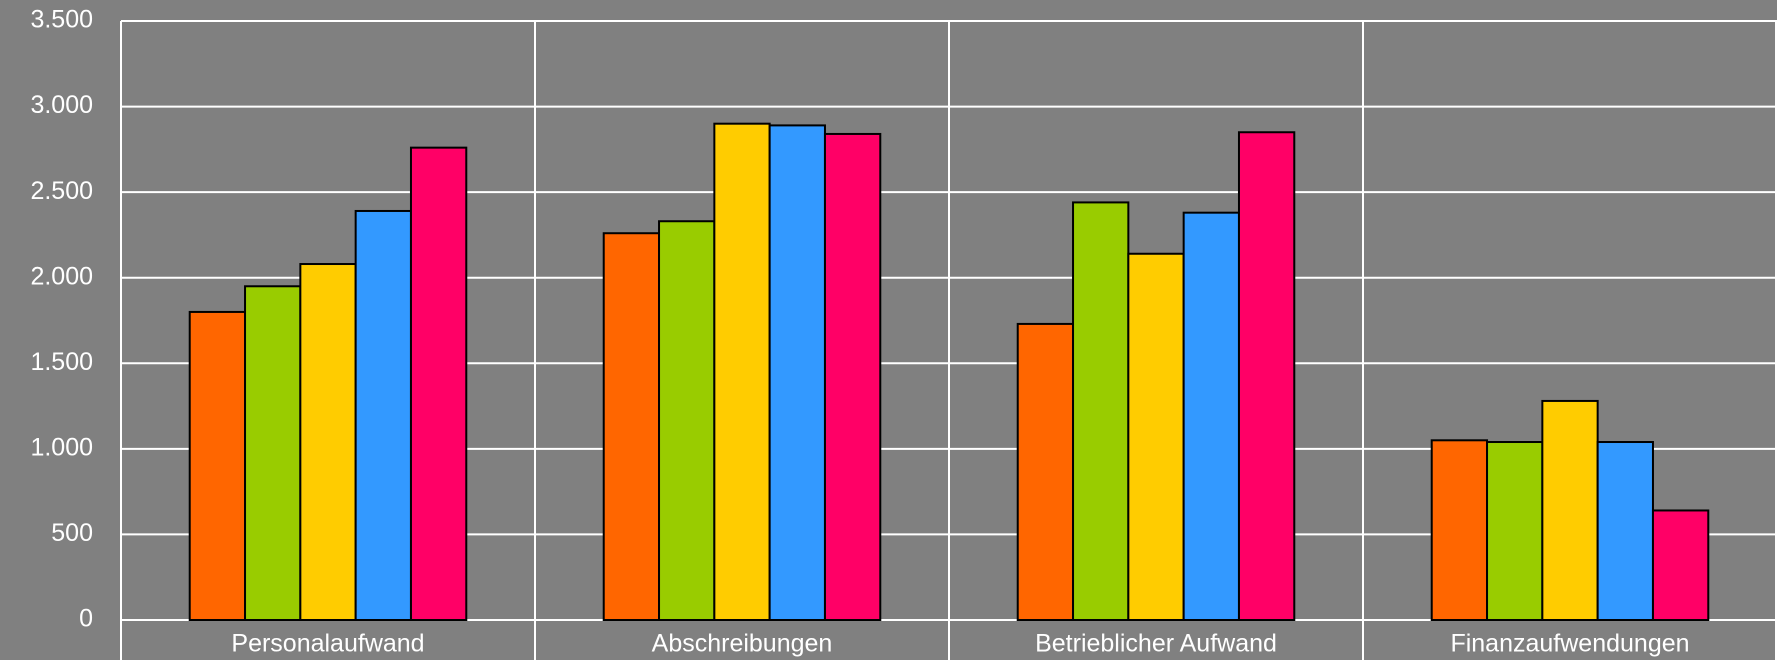 This screenshot has height=660, width=1777. Describe the element at coordinates (1569, 644) in the screenshot. I see `x-tick-label: Finanzaufwendungen` at that location.